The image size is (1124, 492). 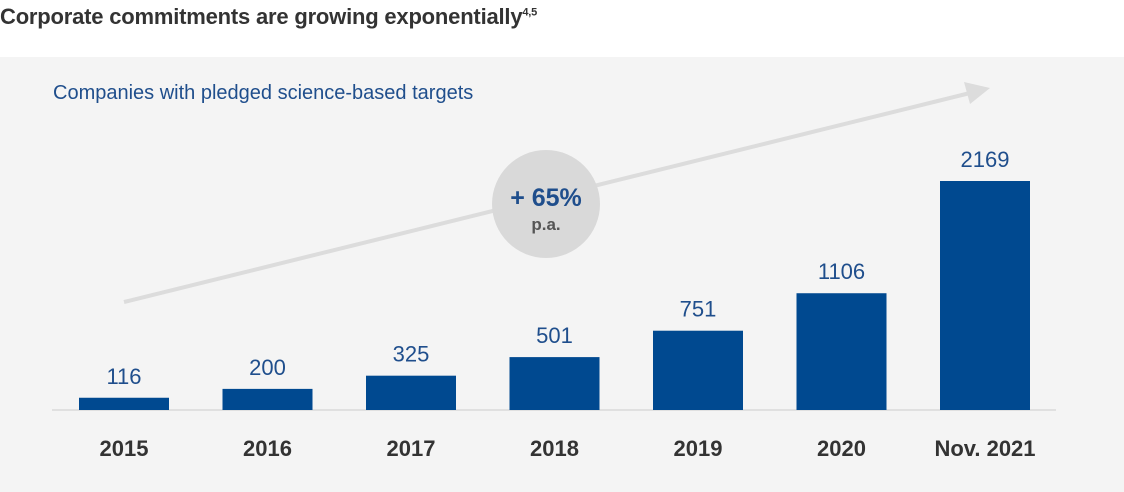 I want to click on growth-badge-circle, so click(x=546, y=204).